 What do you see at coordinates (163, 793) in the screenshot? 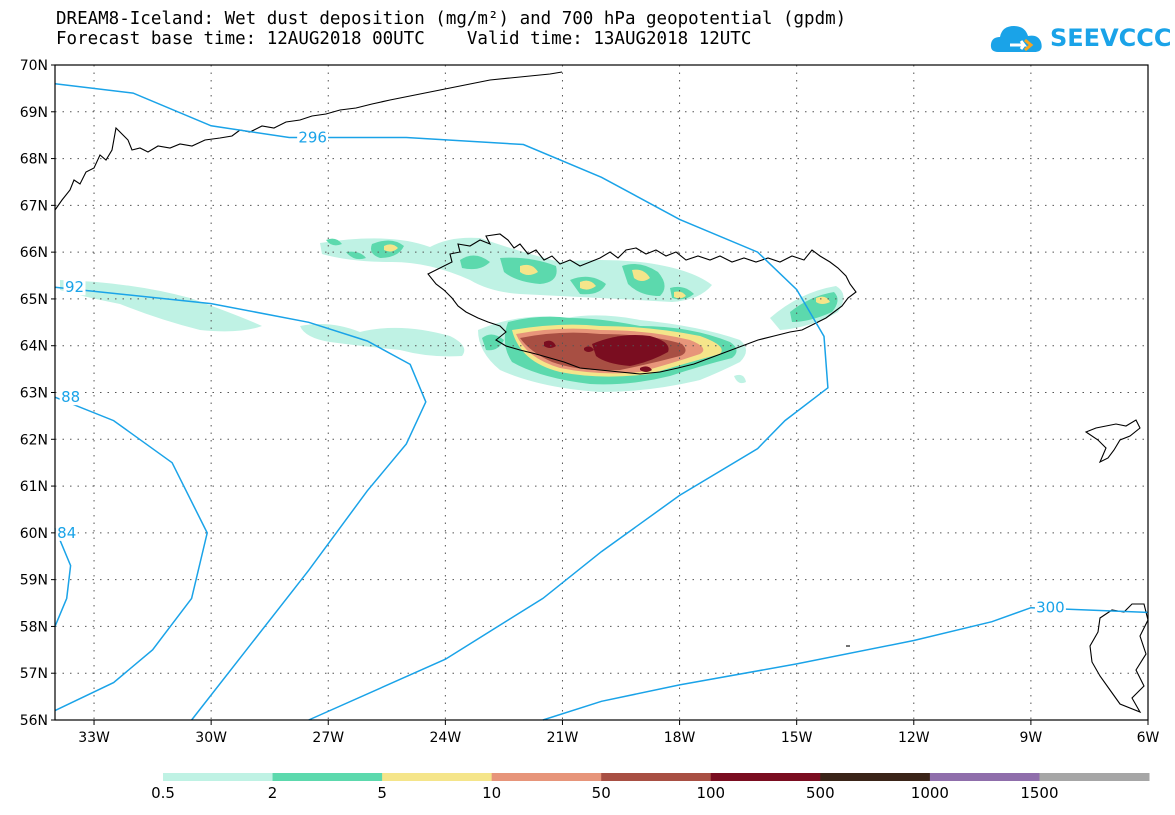
I see `colorbar-label: 0.5` at bounding box center [163, 793].